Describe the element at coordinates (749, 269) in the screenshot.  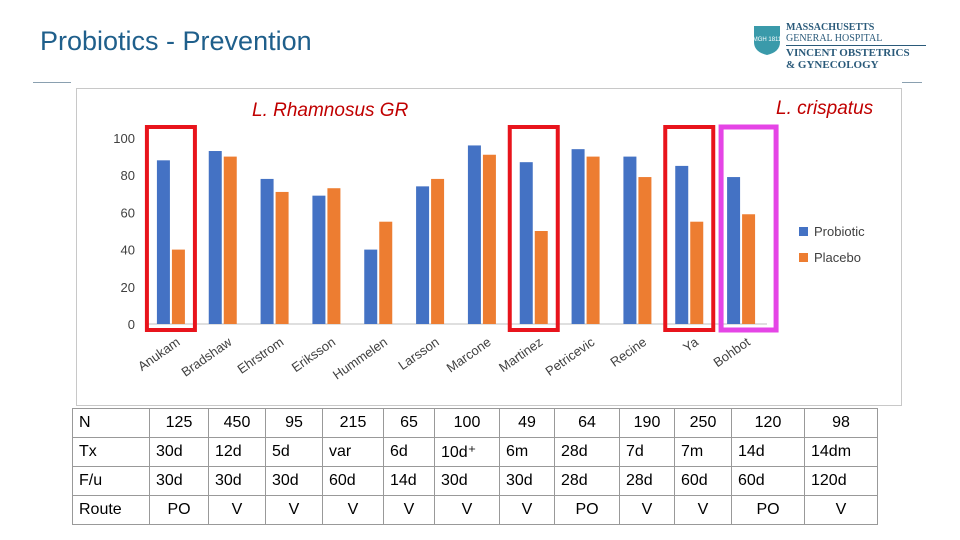
I see `bar-placebo-bohbot` at that location.